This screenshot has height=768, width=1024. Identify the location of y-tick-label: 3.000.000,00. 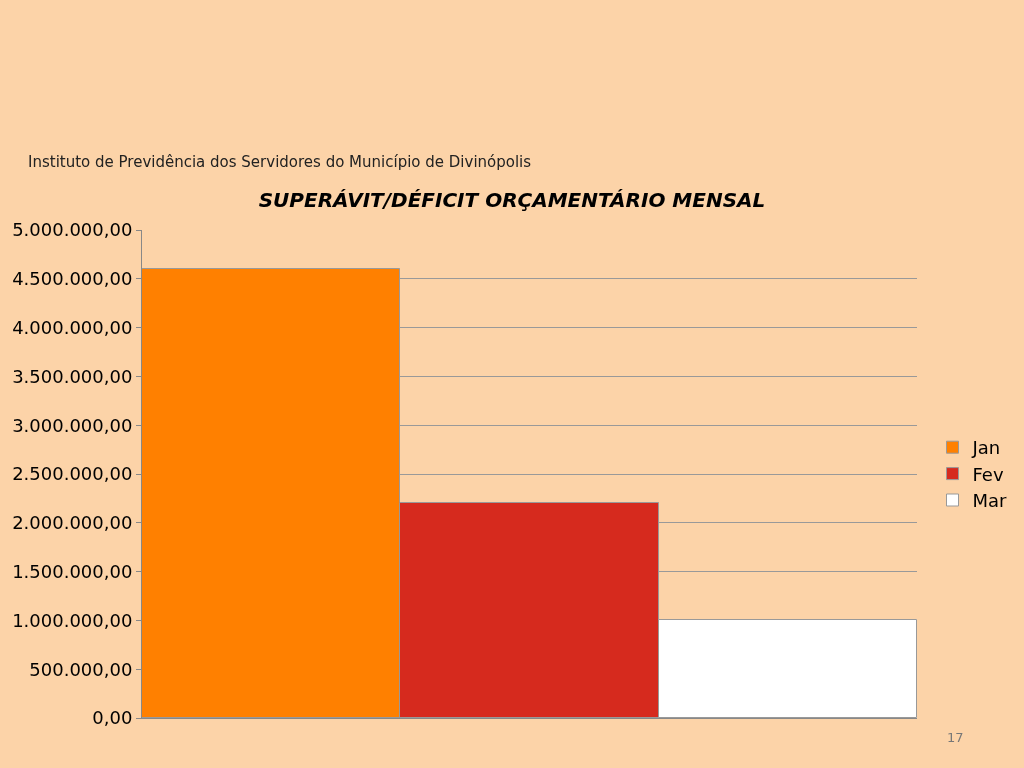
(72, 425).